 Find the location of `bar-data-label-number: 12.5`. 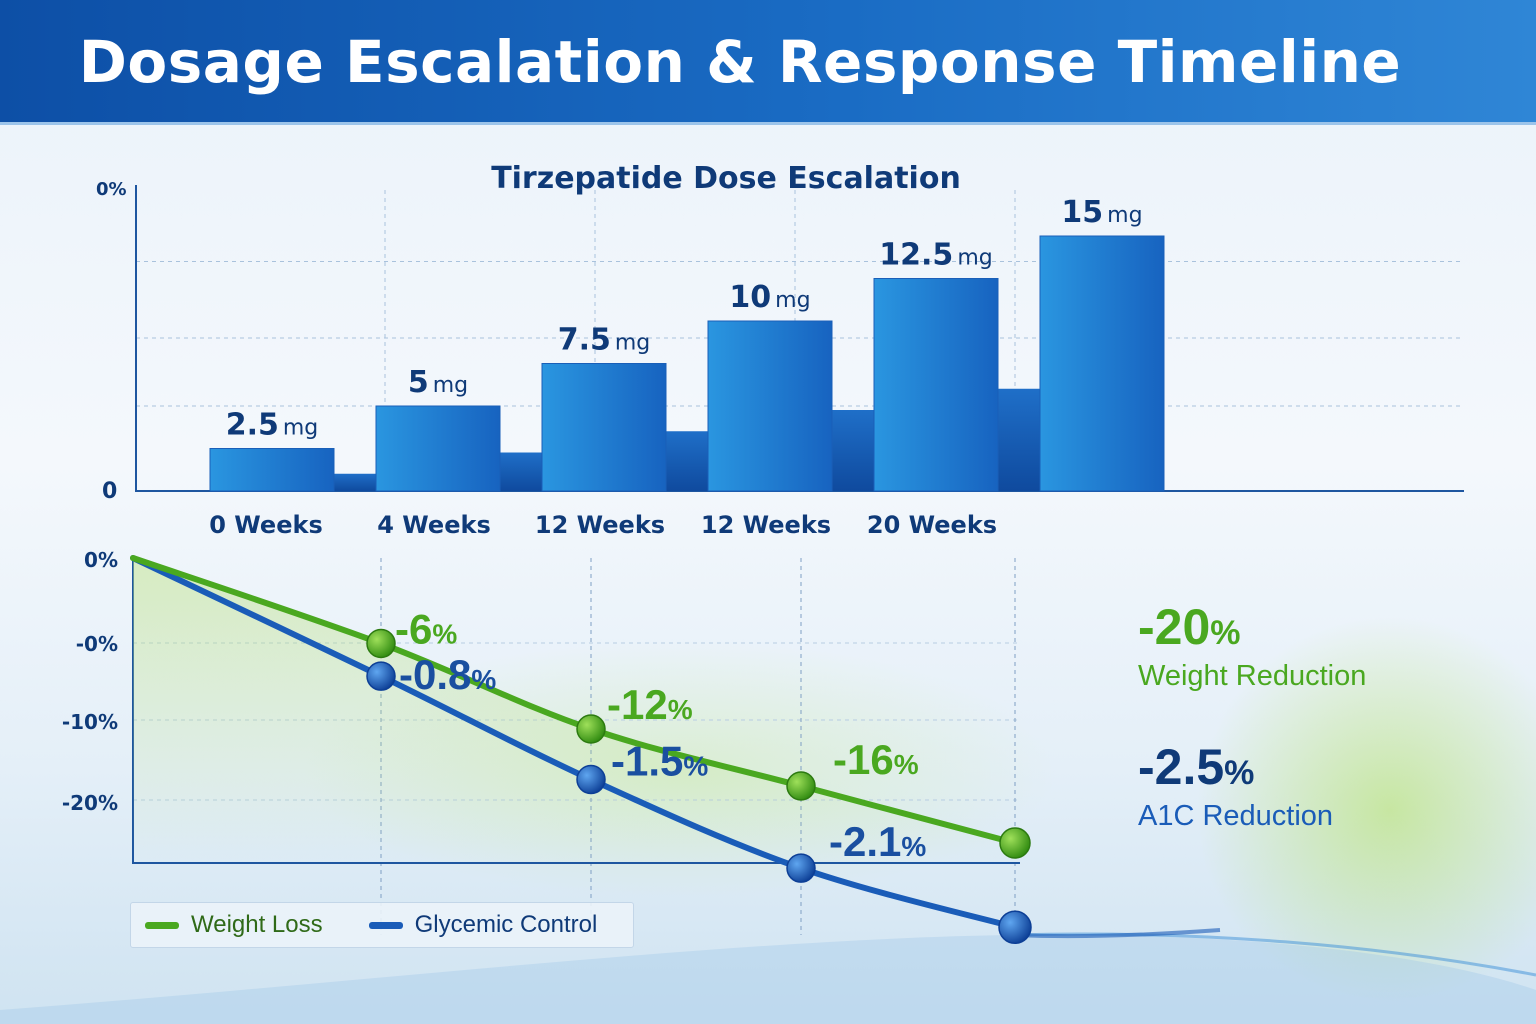

bar-data-label-number: 12.5 is located at coordinates (916, 255).